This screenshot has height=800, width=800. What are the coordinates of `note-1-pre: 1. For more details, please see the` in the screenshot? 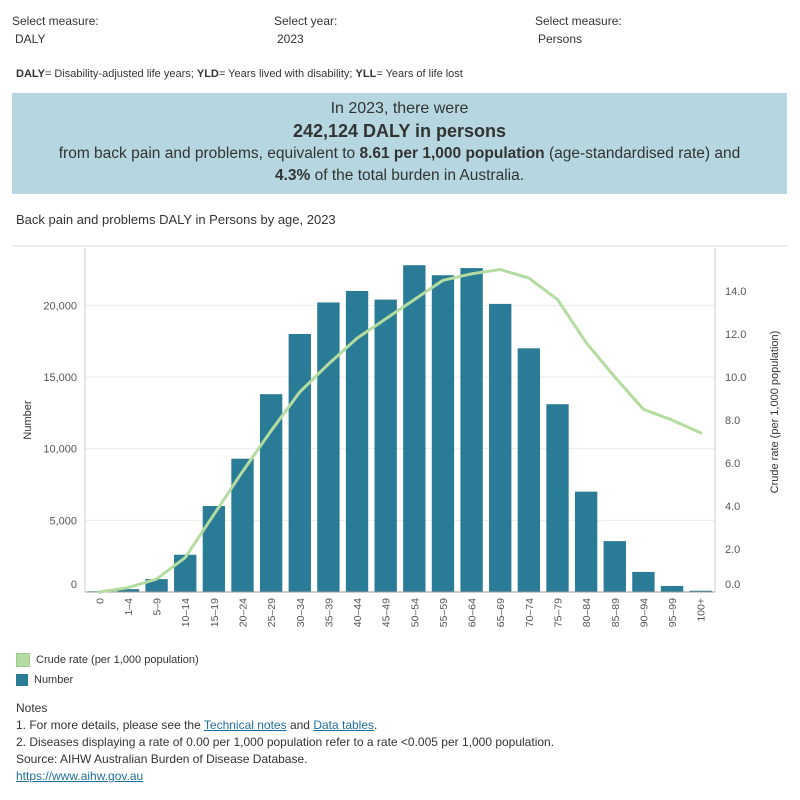 It's located at (110, 725).